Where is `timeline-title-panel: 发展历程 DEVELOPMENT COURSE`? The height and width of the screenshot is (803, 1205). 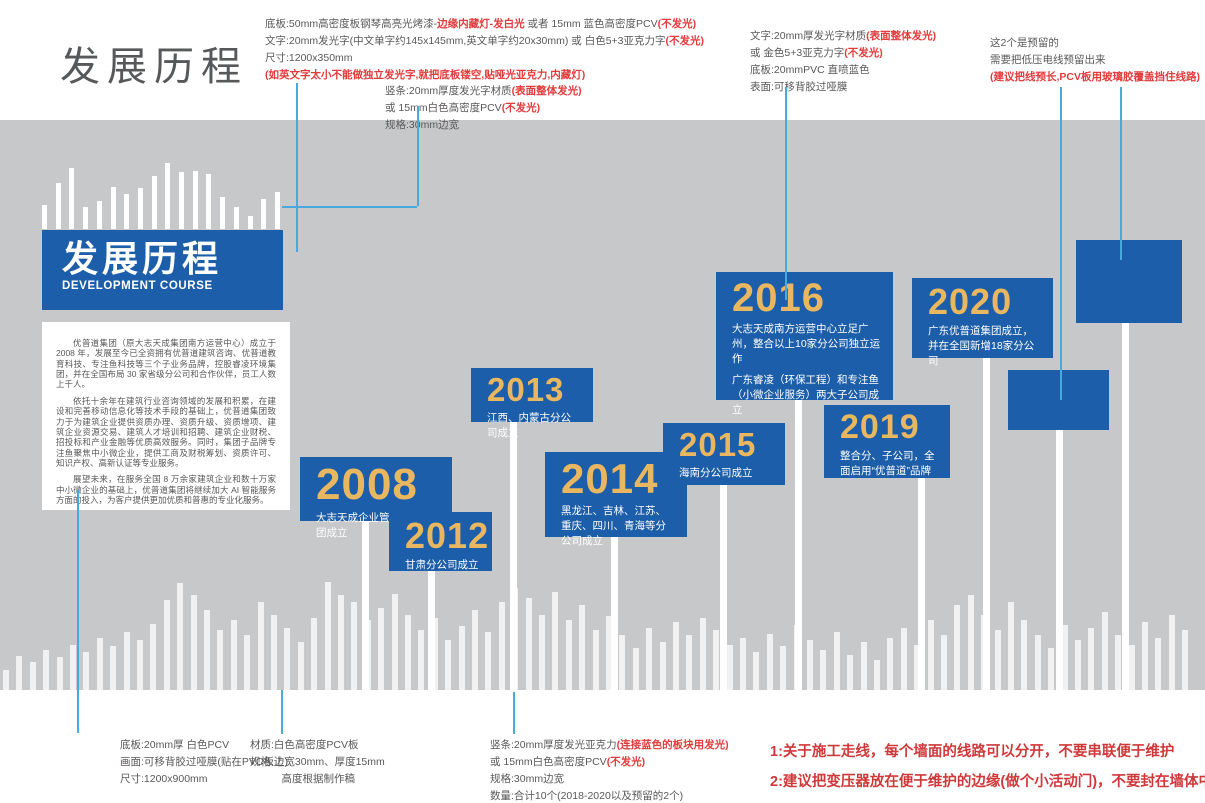
timeline-title-panel: 发展历程 DEVELOPMENT COURSE is located at coordinates (162, 270).